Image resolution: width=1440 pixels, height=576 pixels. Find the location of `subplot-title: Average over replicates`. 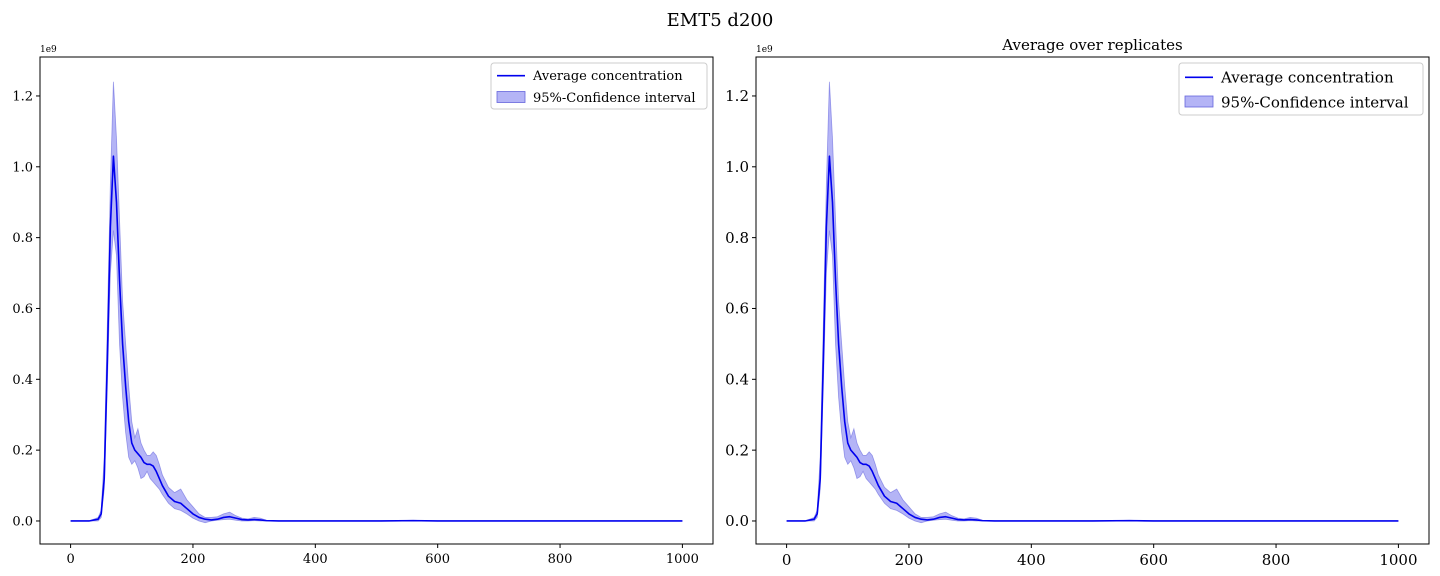

subplot-title: Average over replicates is located at coordinates (1091, 45).